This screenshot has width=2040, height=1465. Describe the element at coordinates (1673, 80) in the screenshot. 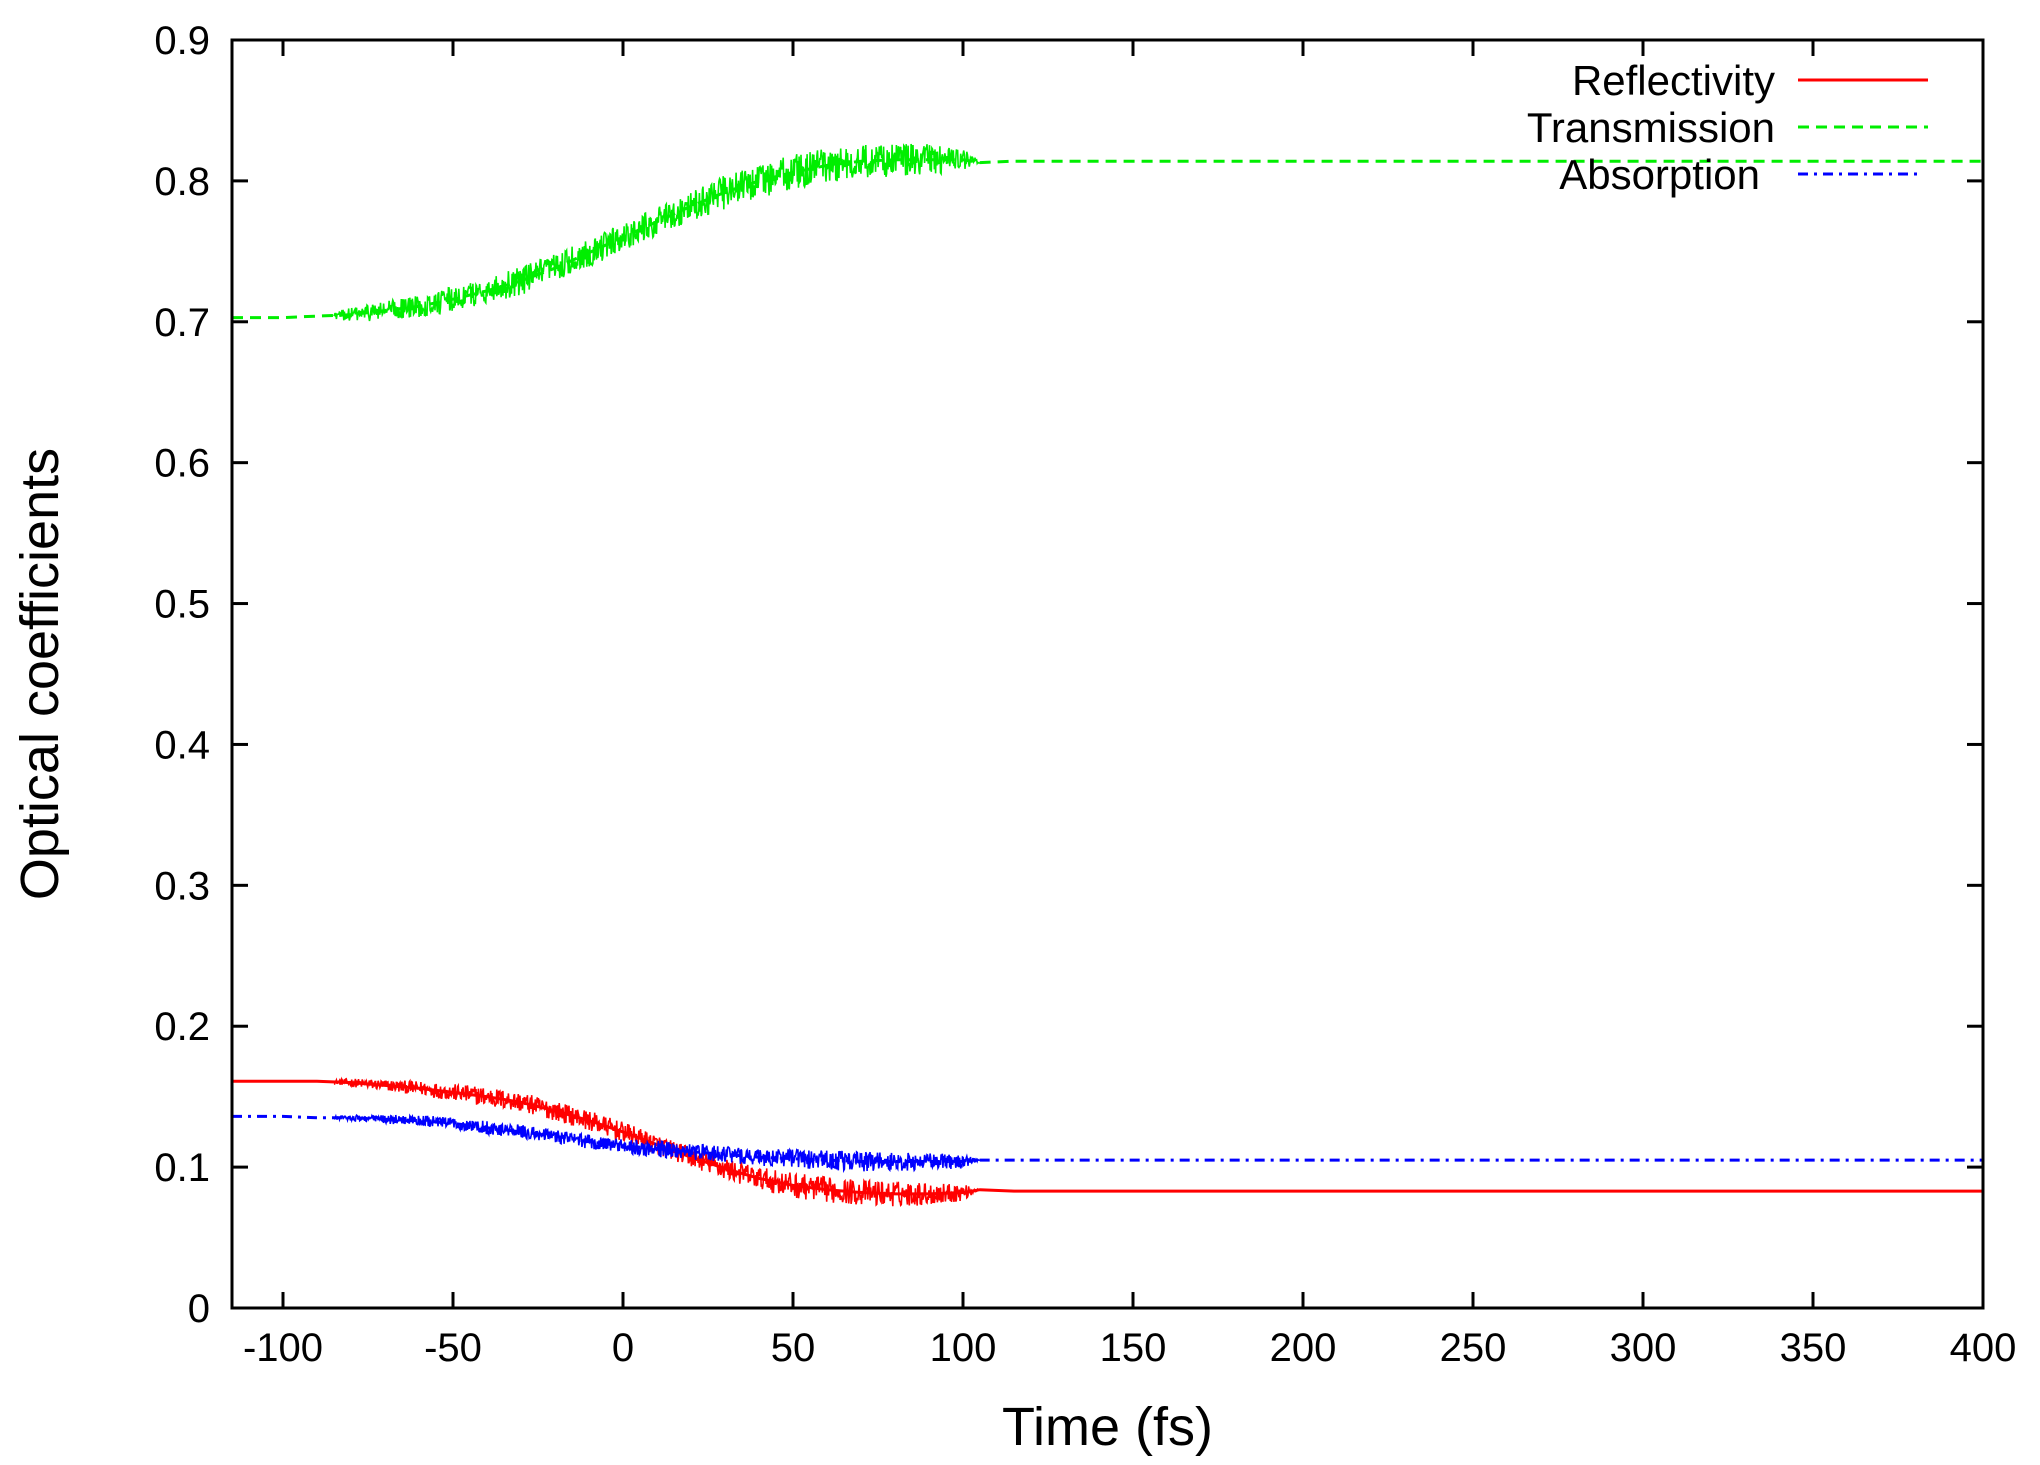

I see `legend-label: Reflectivity` at that location.